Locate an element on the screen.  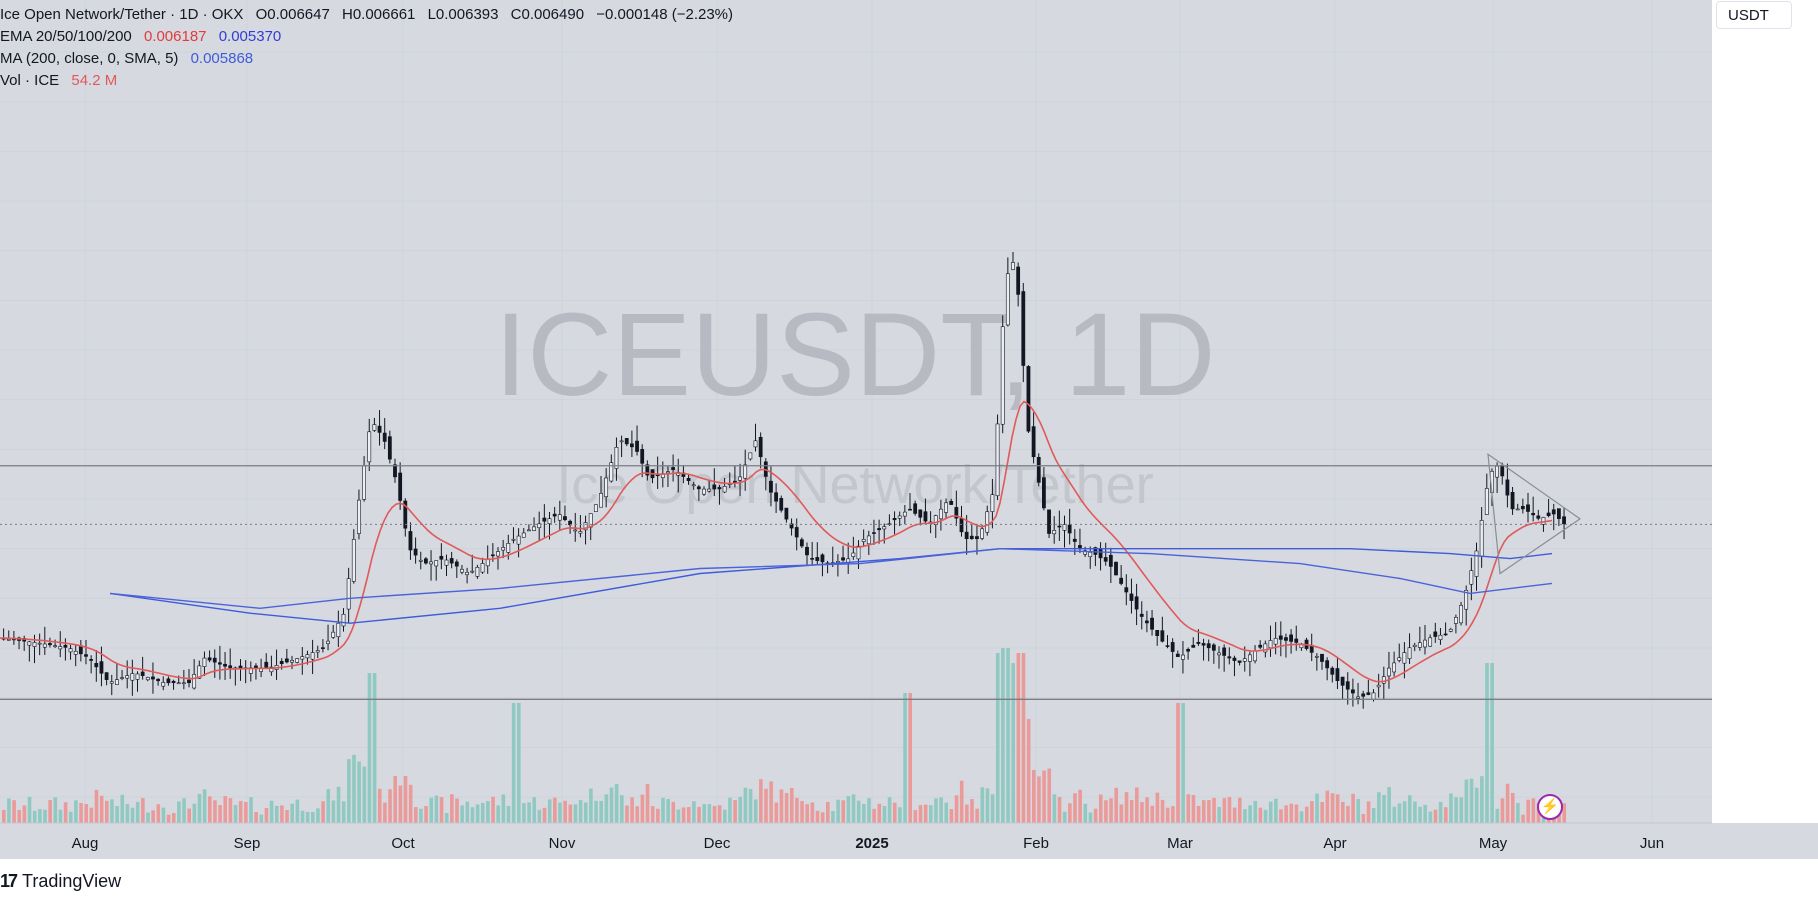
brand-name: TradingView is located at coordinates (72, 881).